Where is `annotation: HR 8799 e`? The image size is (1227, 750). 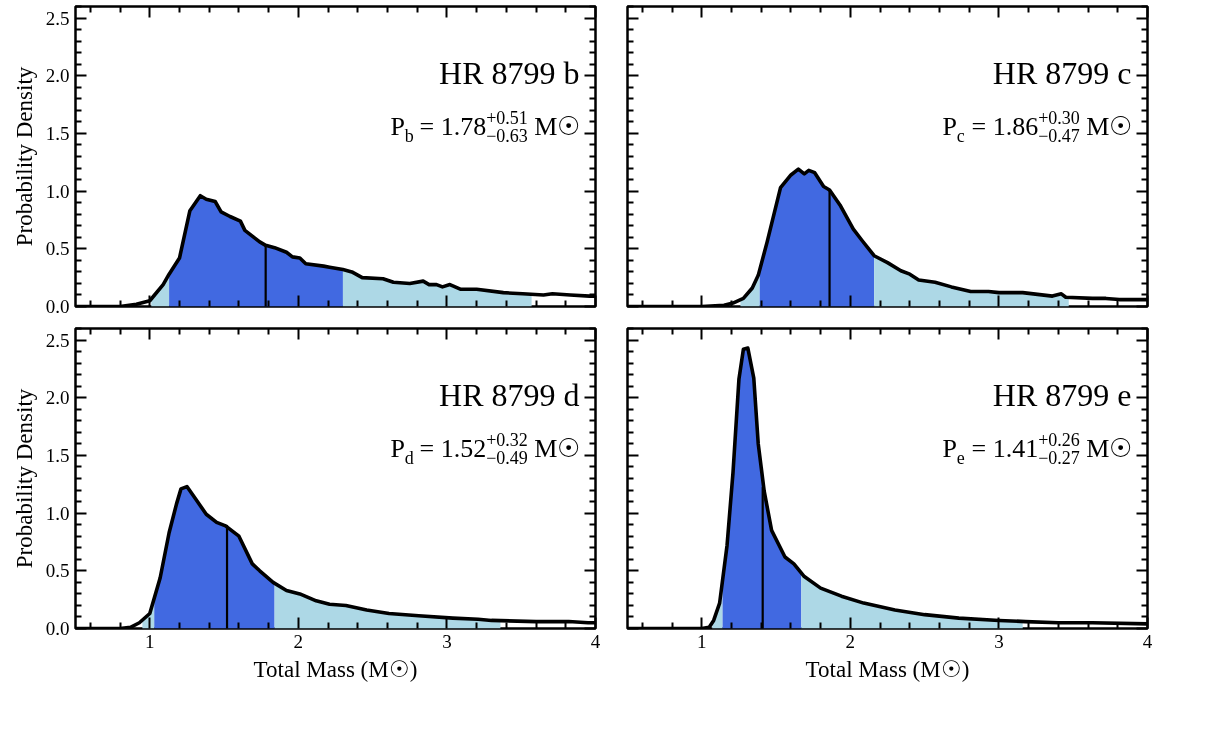
annotation: HR 8799 e is located at coordinates (1062, 394).